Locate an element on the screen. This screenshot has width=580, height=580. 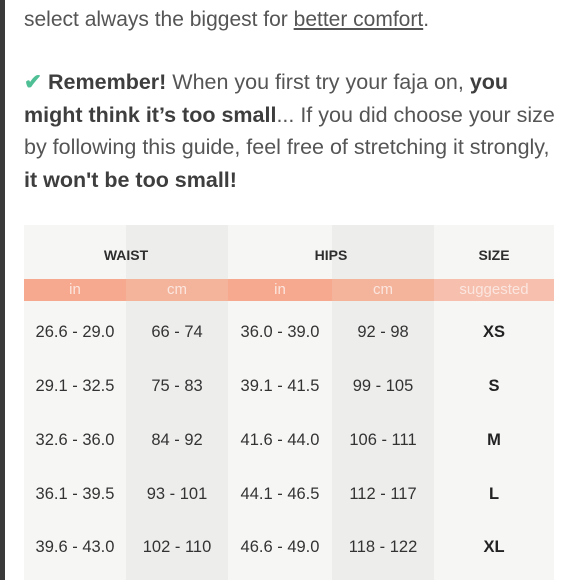
remember-heading: Remember! is located at coordinates (107, 82).